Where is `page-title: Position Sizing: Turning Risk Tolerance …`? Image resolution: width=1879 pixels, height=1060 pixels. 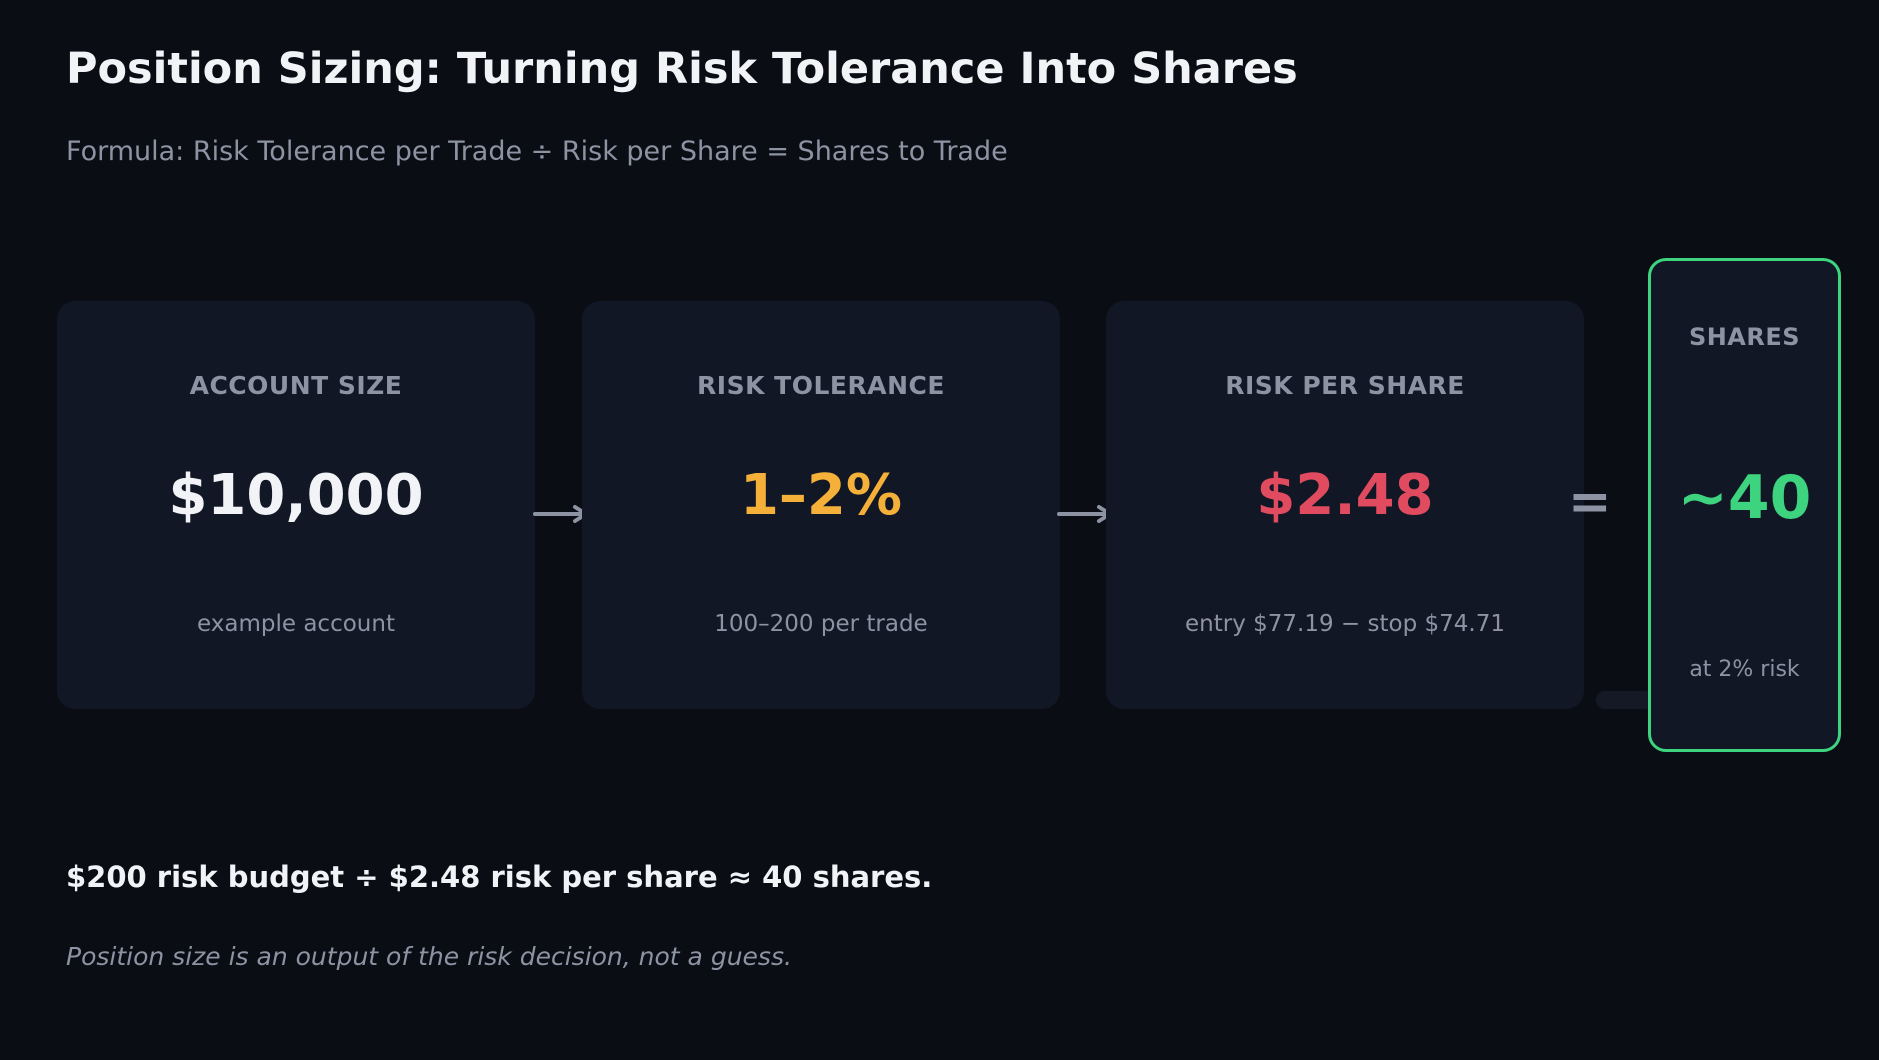 page-title: Position Sizing: Turning Risk Tolerance … is located at coordinates (682, 69).